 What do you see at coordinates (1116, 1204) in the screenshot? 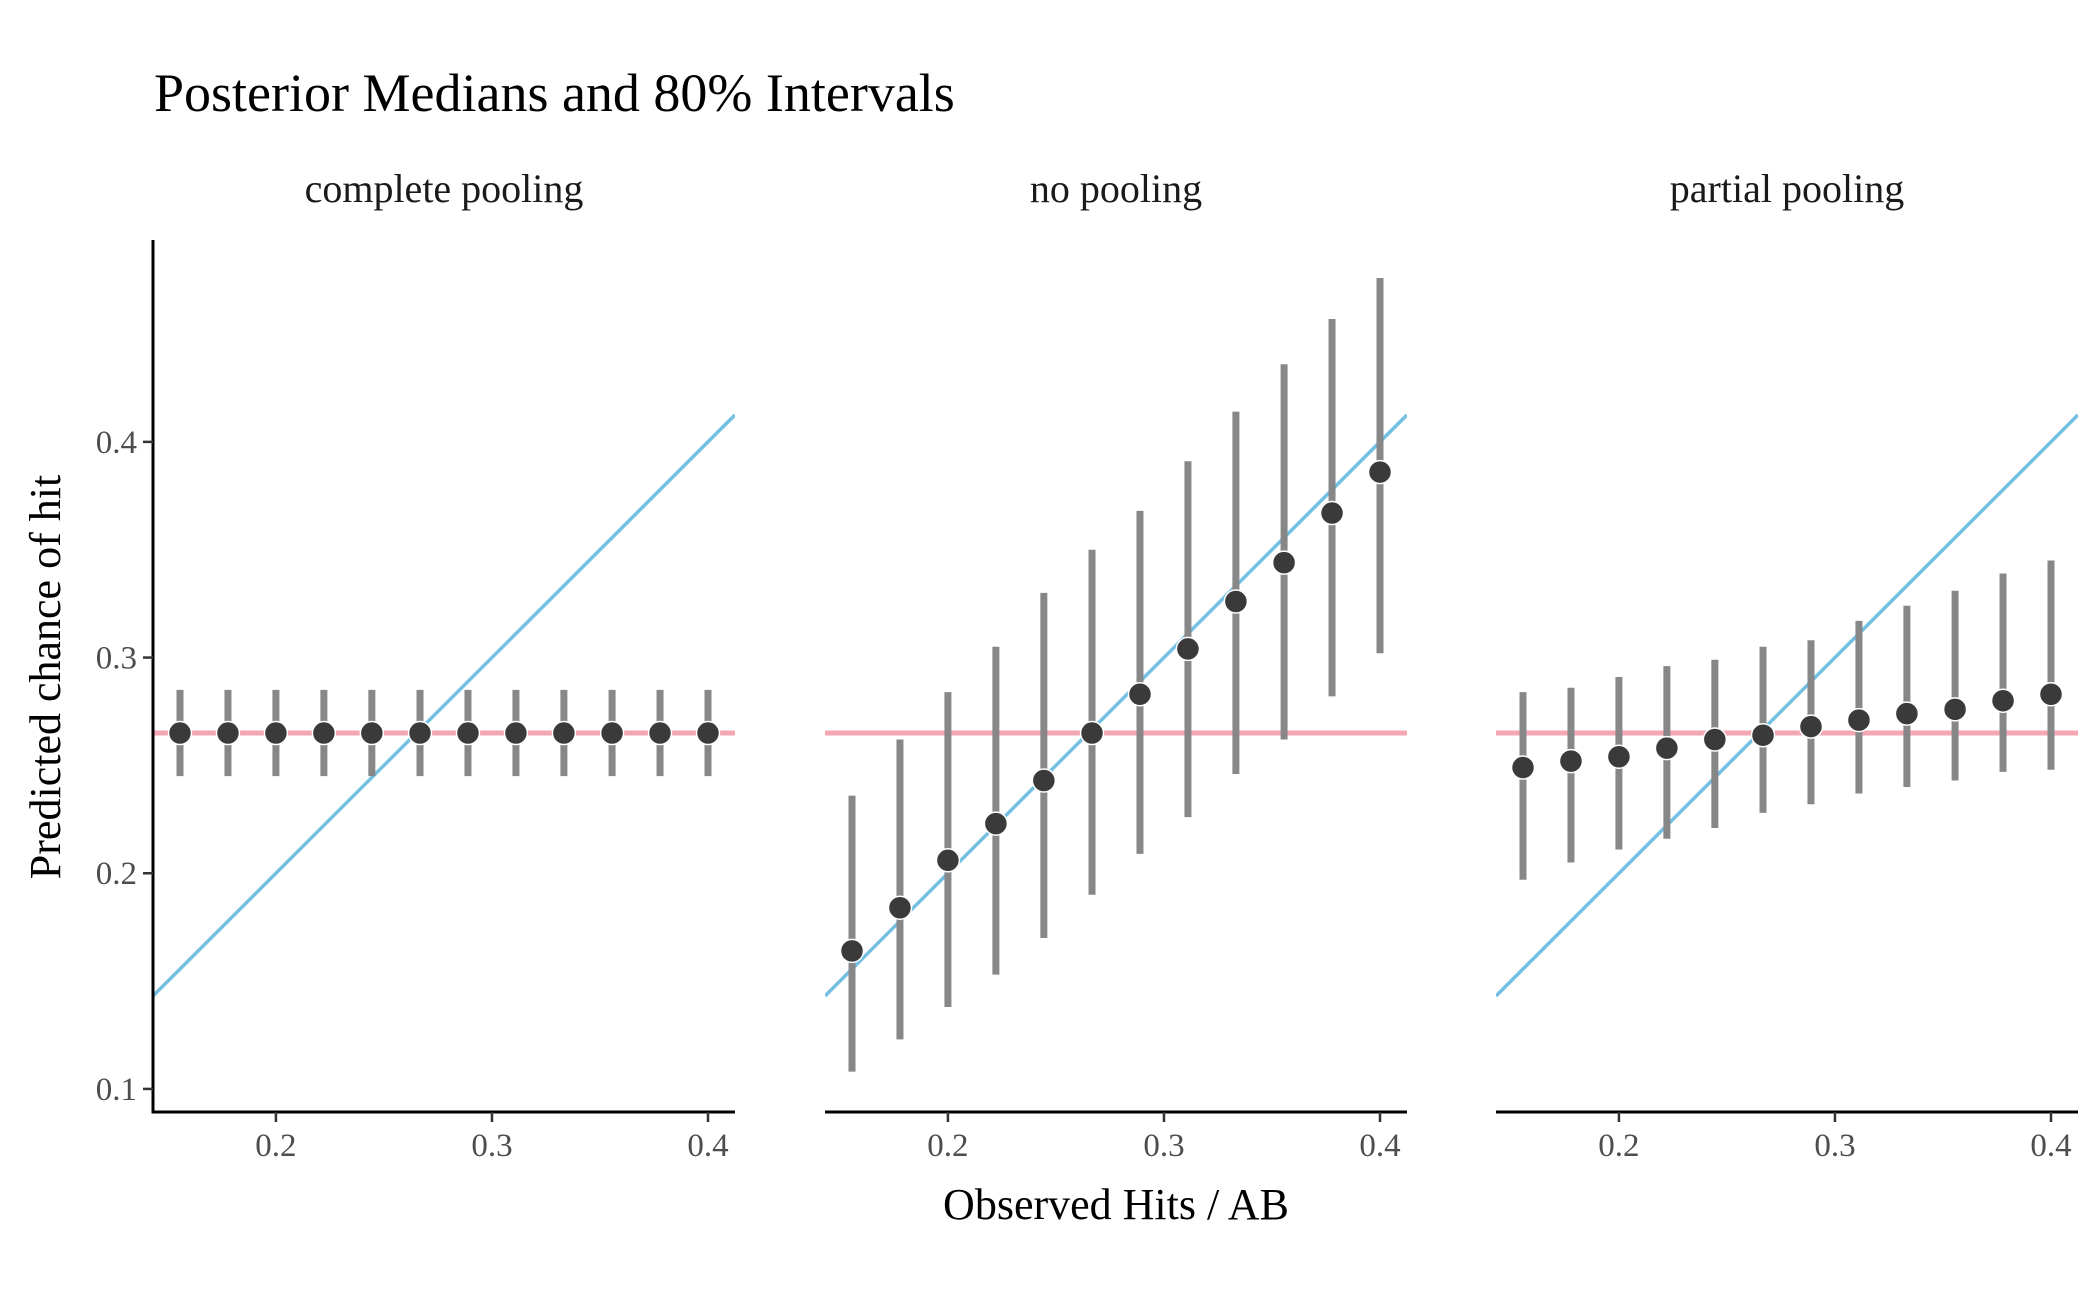
I see `x-axis-title: Observed Hits / AB` at bounding box center [1116, 1204].